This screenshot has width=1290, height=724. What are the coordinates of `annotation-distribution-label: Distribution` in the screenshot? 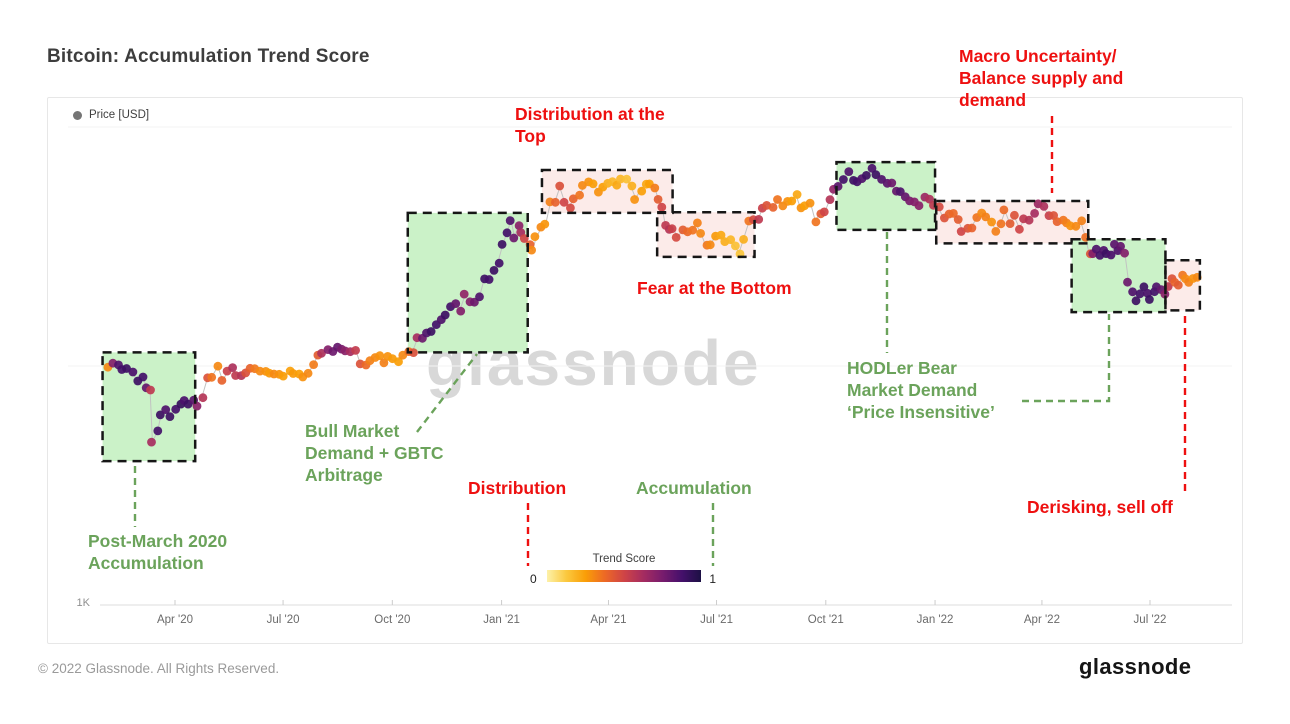 It's located at (517, 488).